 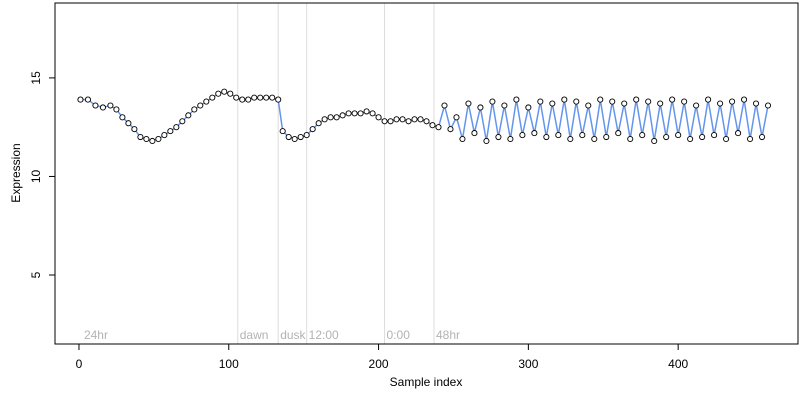 What do you see at coordinates (426, 382) in the screenshot?
I see `x-axis-label: Sample index` at bounding box center [426, 382].